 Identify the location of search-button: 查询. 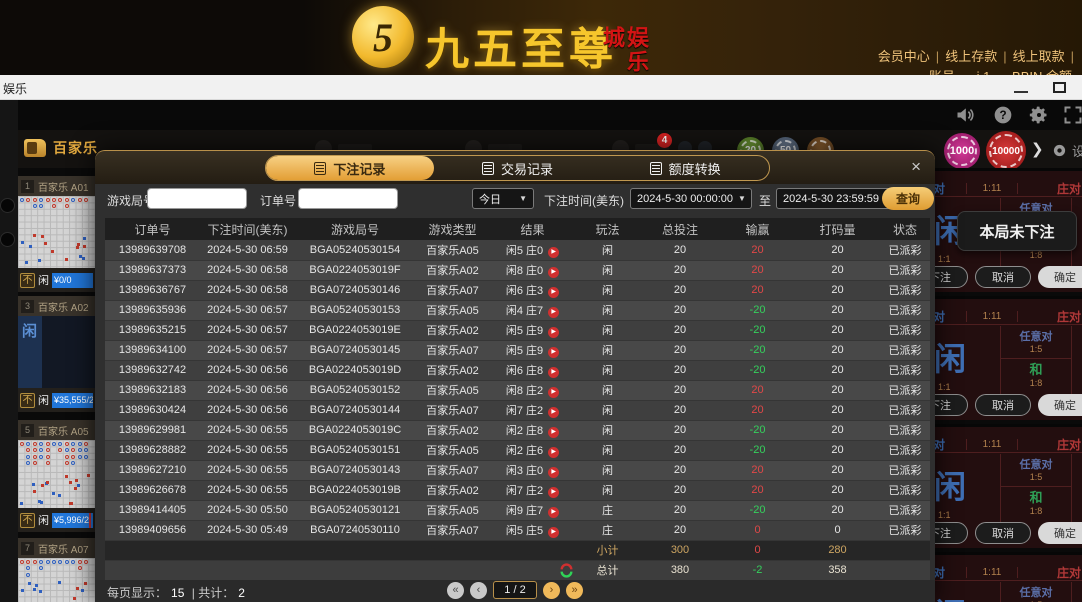
(908, 198).